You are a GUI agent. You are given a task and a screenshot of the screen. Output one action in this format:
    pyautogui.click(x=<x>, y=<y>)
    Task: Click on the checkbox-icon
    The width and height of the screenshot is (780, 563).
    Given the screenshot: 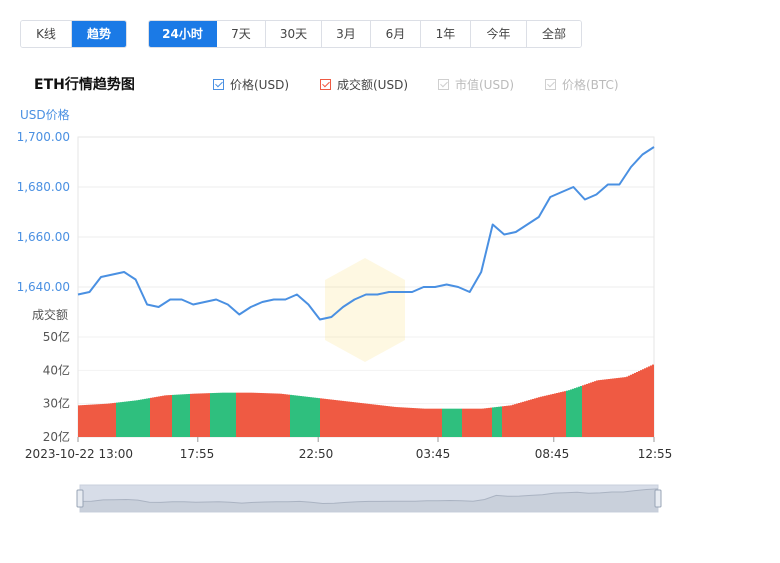 What is the action you would take?
    pyautogui.click(x=218, y=84)
    